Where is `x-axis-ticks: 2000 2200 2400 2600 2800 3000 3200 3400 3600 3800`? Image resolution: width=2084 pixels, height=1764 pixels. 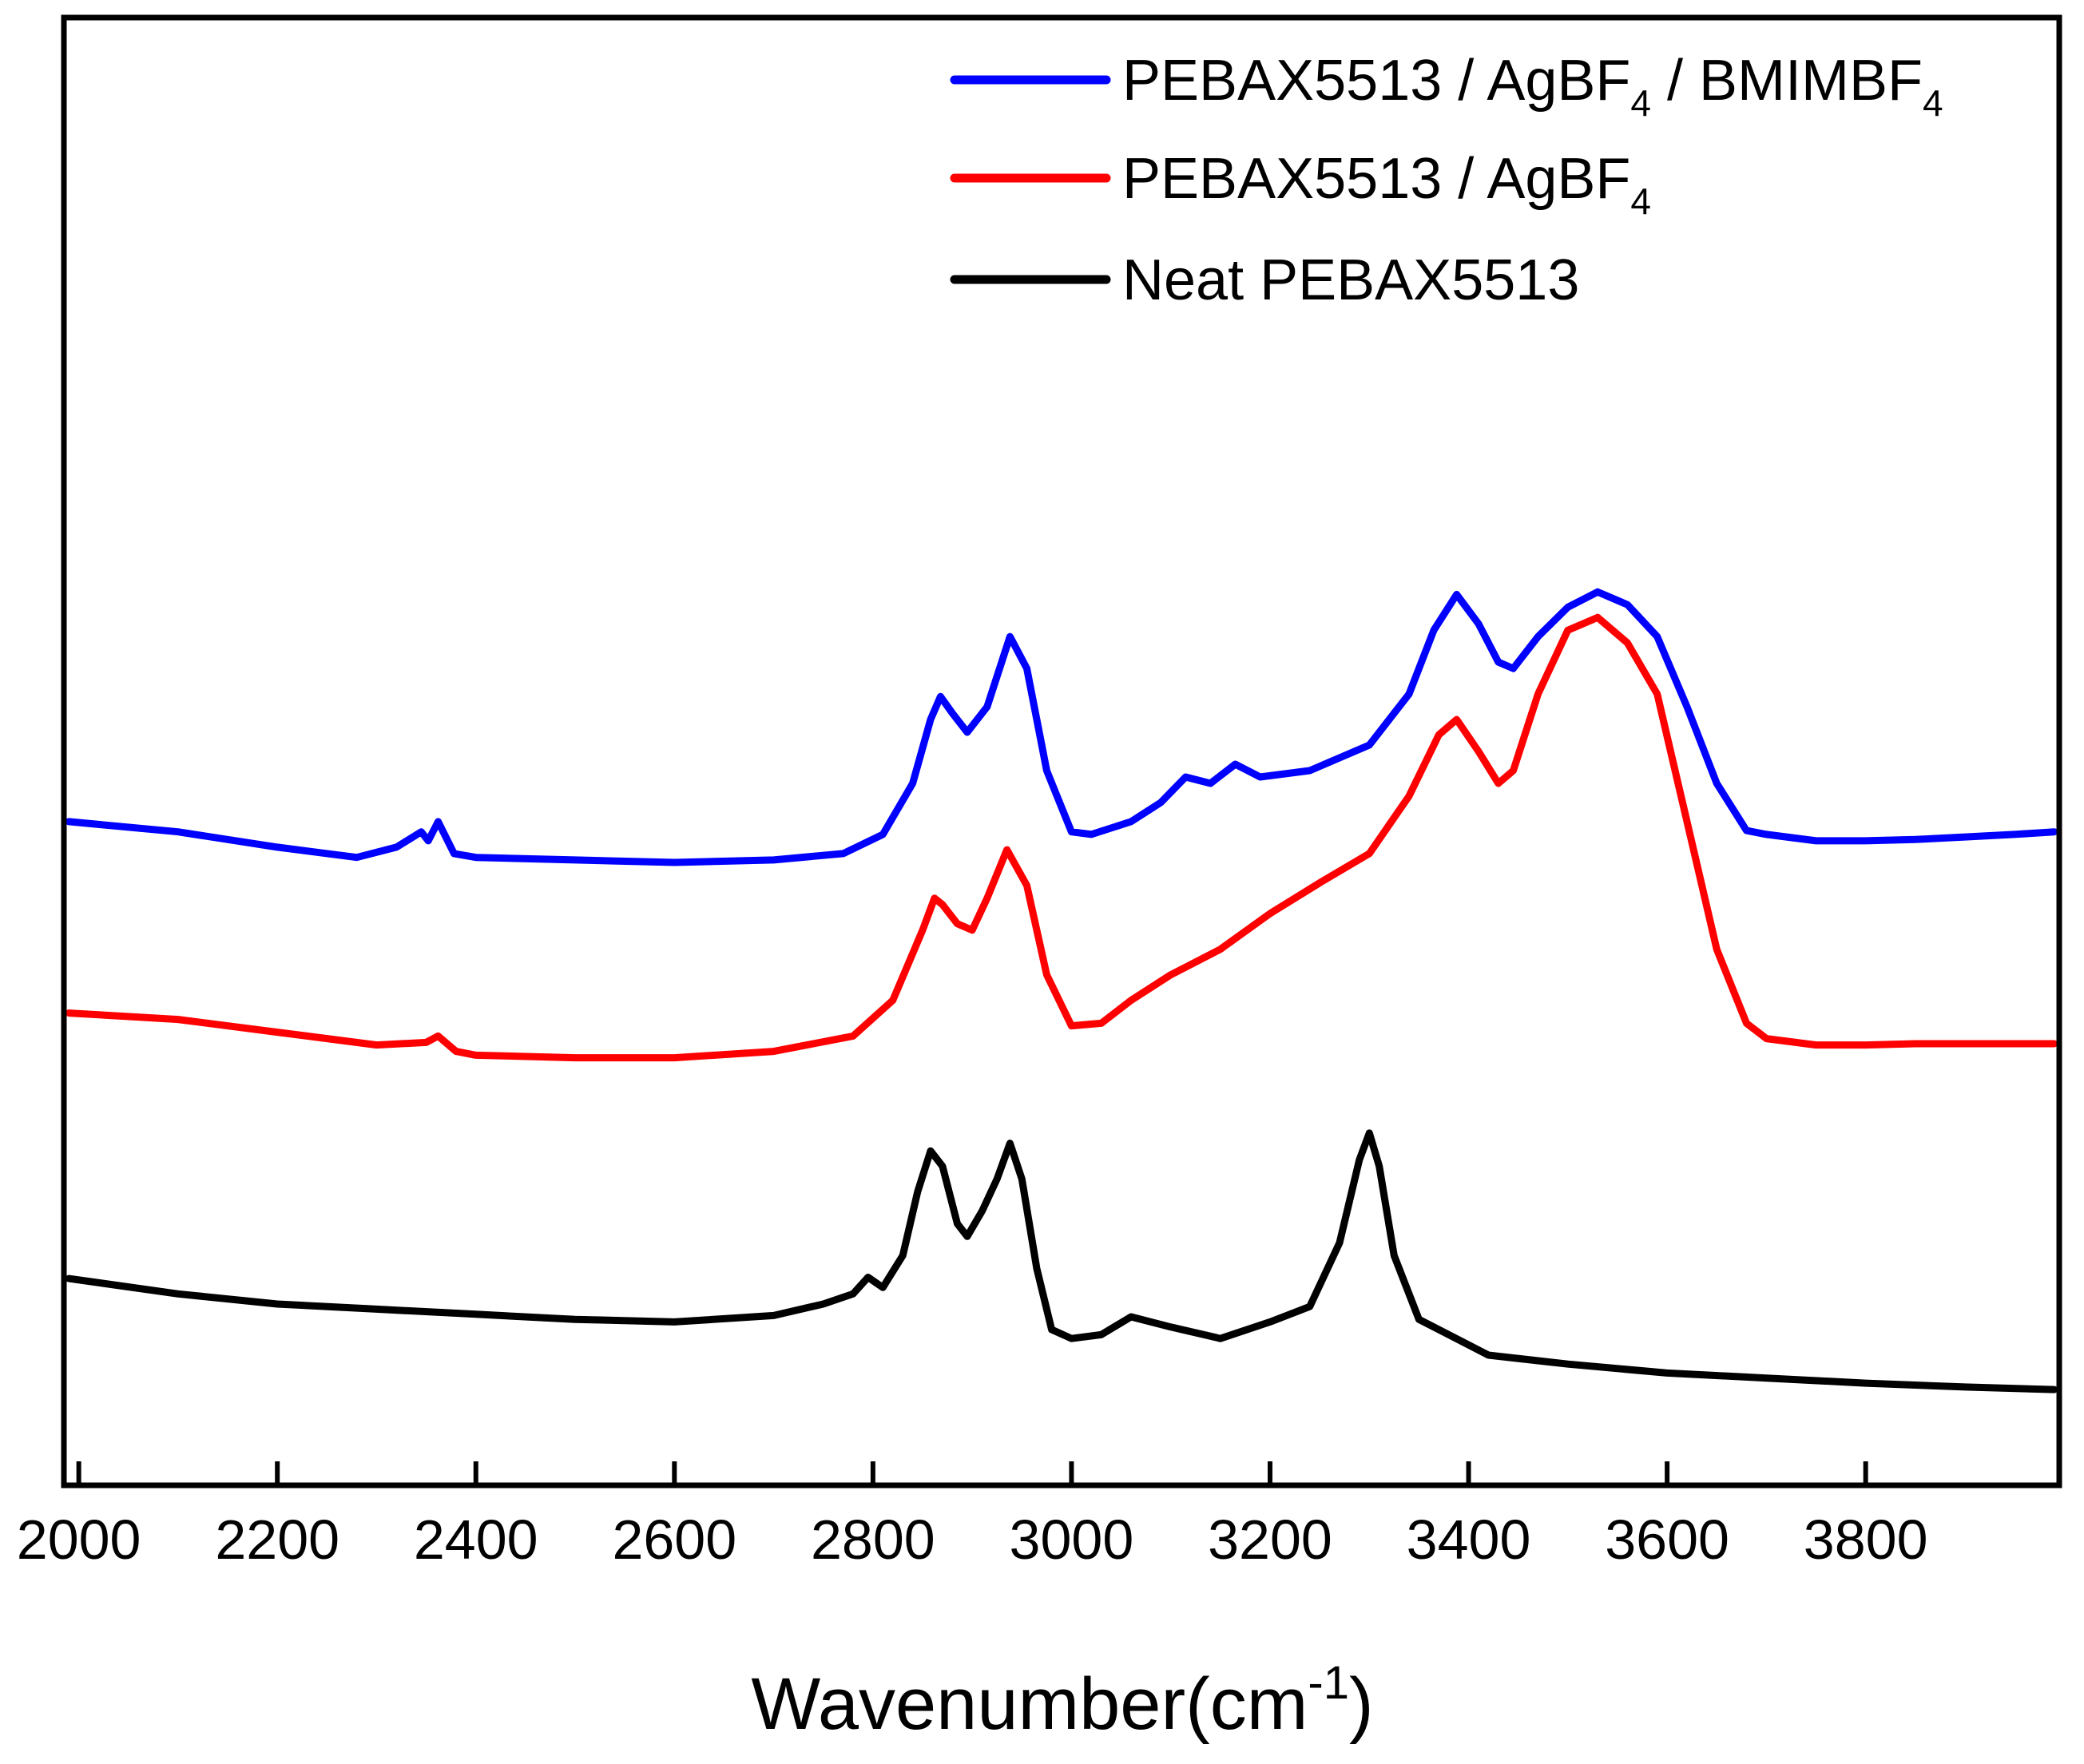
x-axis-ticks: 2000 2200 2400 2600 2800 3000 3200 3400 3600 3800 is located at coordinates (972, 1516).